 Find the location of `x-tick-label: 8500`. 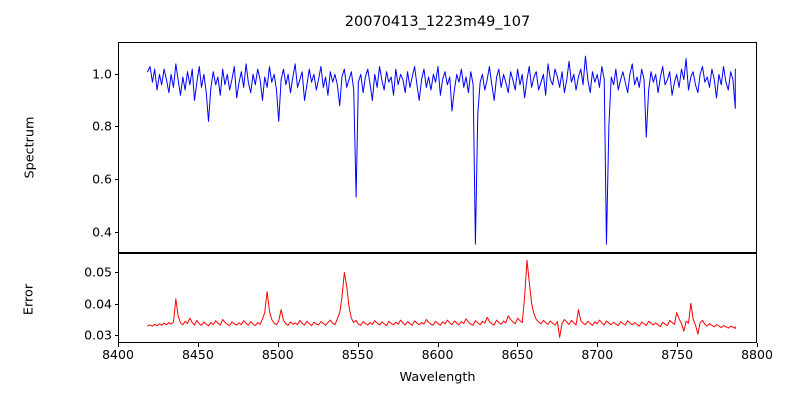

x-tick-label: 8500 is located at coordinates (277, 354).